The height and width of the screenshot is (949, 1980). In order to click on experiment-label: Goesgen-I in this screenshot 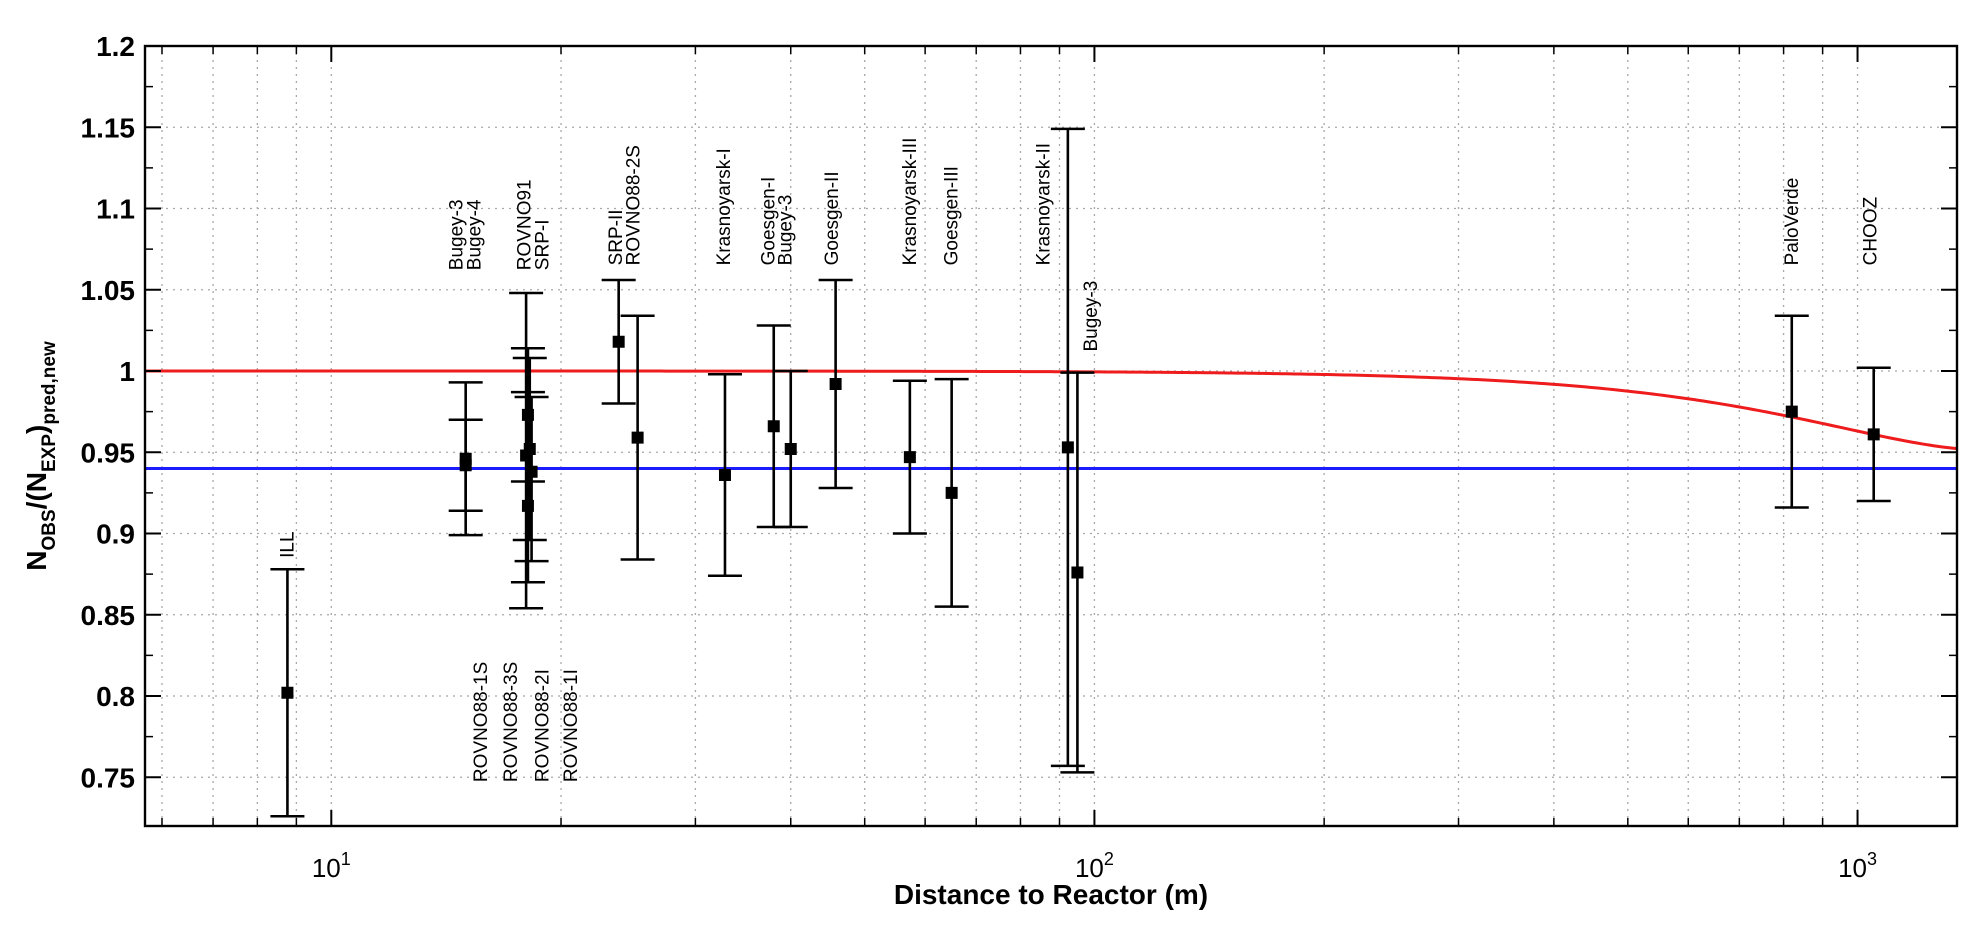, I will do `click(769, 221)`.